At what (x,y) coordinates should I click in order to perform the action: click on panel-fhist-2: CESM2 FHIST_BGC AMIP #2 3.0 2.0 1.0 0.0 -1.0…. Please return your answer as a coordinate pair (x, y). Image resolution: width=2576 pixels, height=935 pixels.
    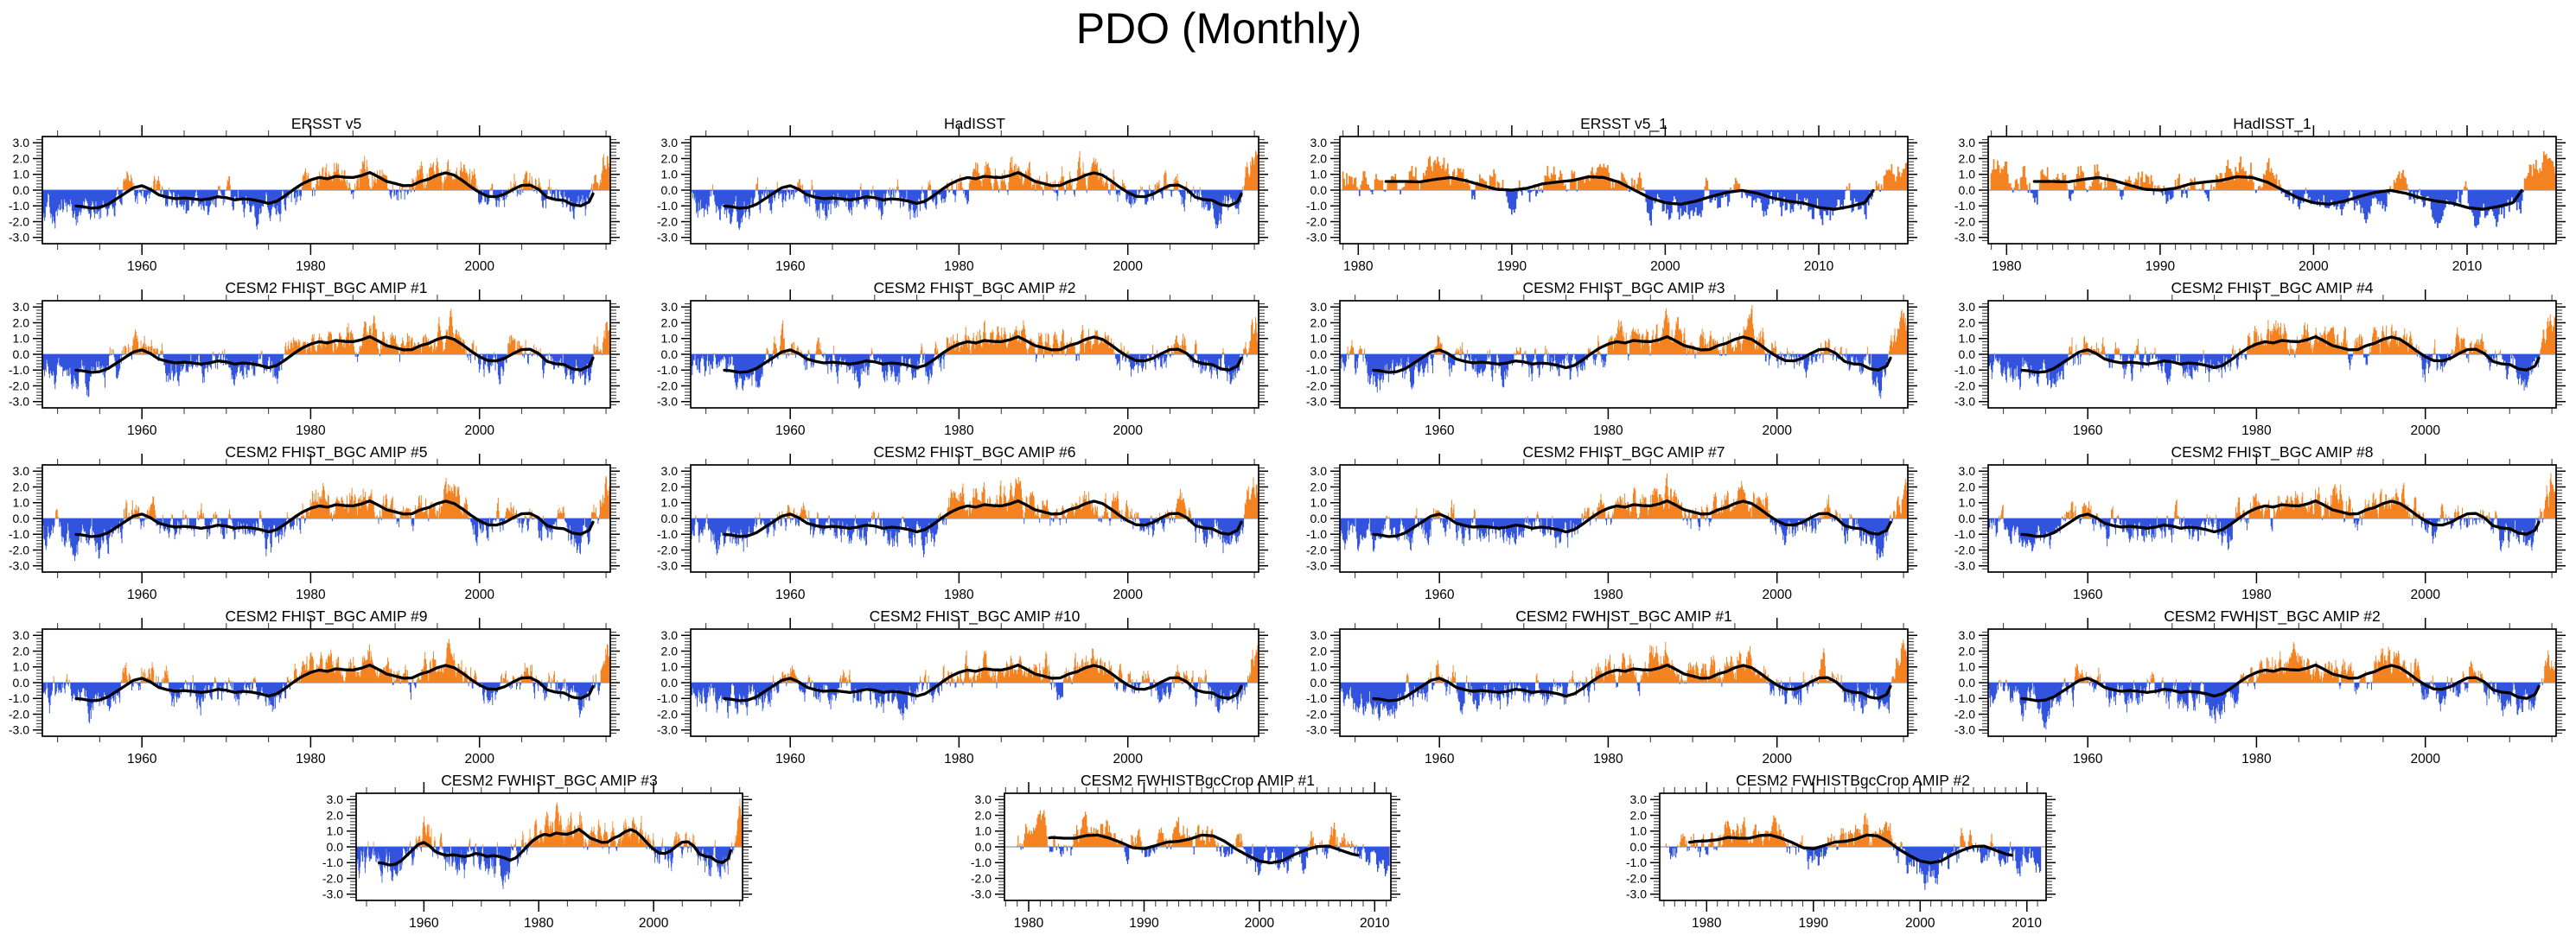
    Looking at the image, I should click on (953, 358).